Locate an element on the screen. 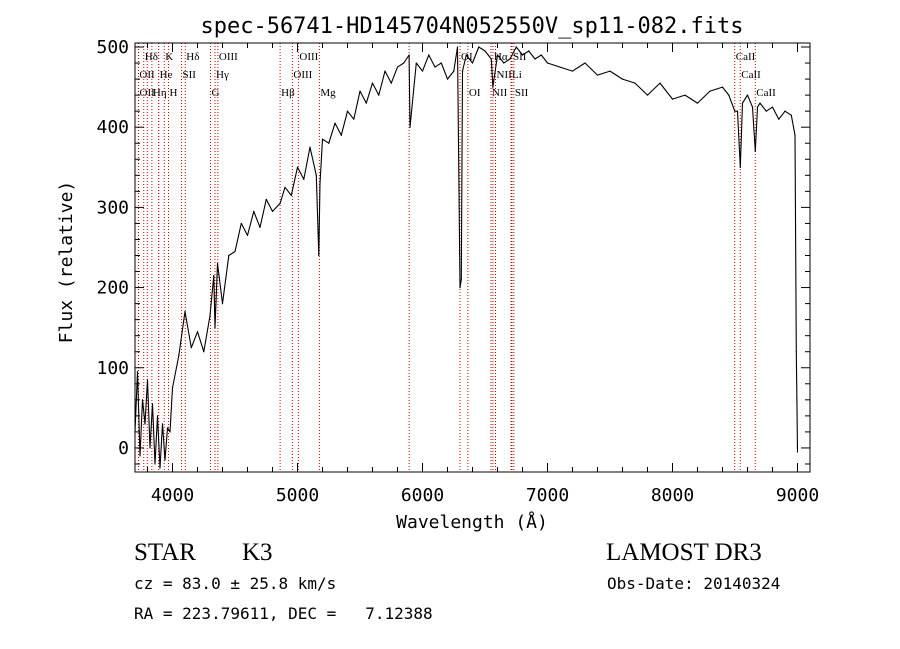 This screenshot has width=900, height=649. line-label: Li is located at coordinates (517, 75).